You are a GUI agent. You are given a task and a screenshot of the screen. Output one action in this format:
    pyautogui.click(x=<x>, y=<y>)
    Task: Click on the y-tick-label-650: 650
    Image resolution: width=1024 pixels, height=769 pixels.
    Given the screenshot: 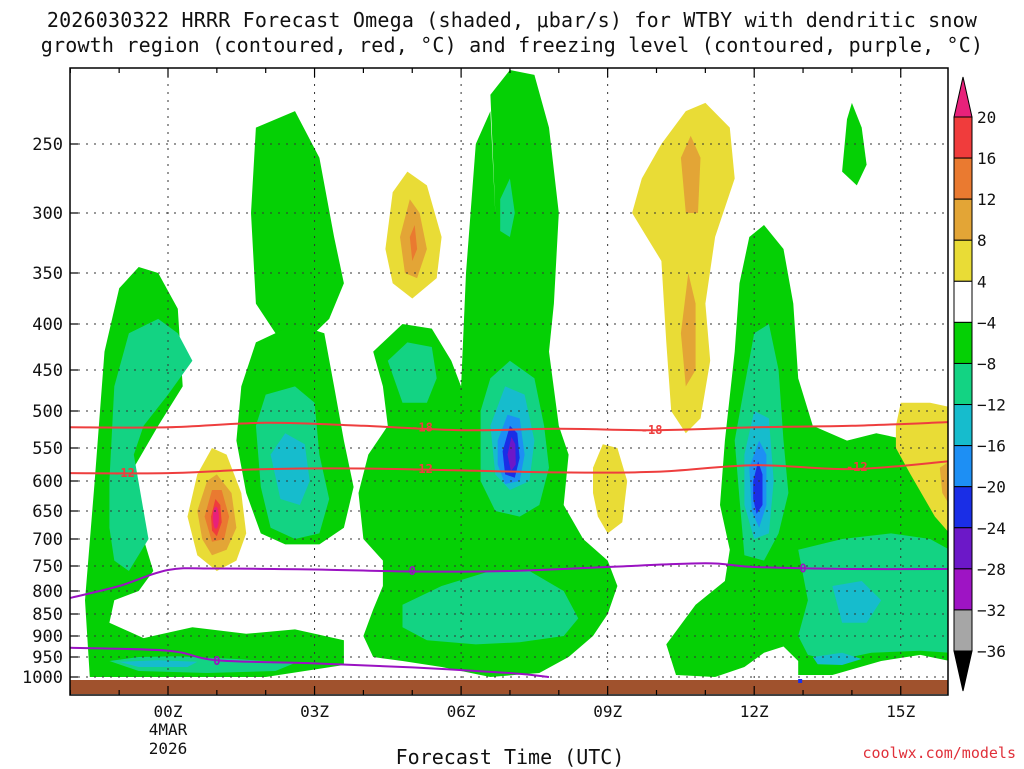 What is the action you would take?
    pyautogui.click(x=47, y=512)
    